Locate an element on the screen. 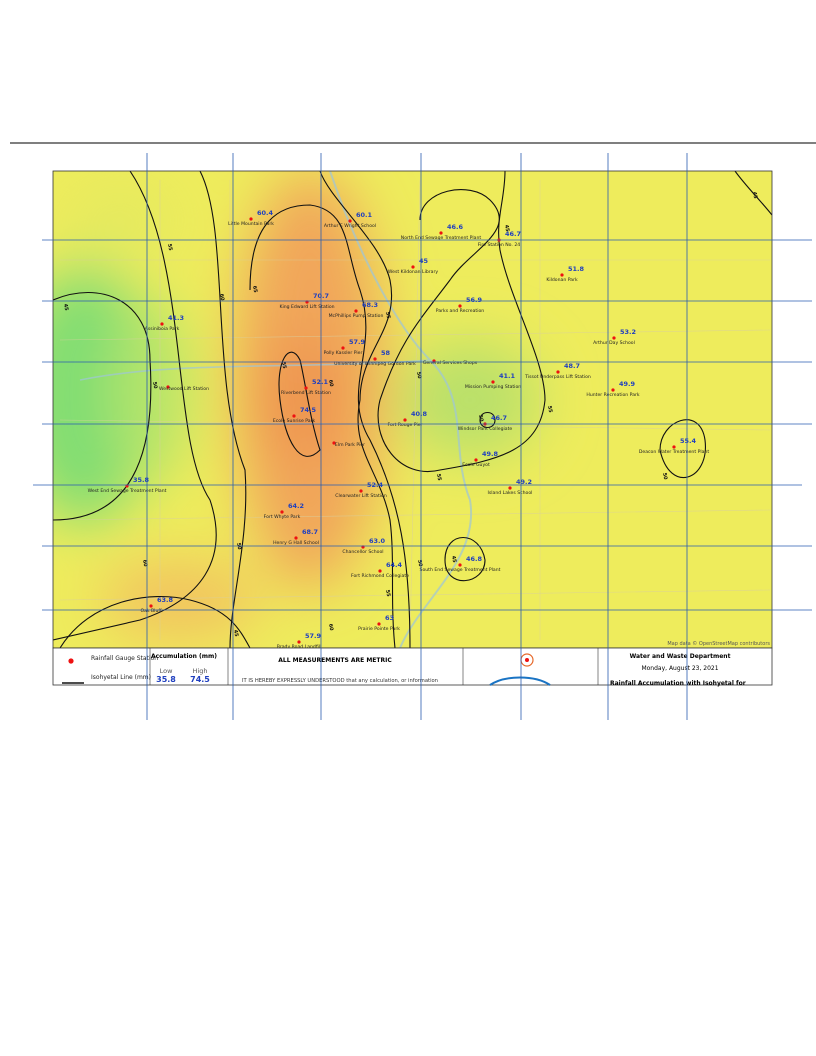 The width and height of the screenshot is (816, 1056). contour-label: 65 is located at coordinates (254, 289).